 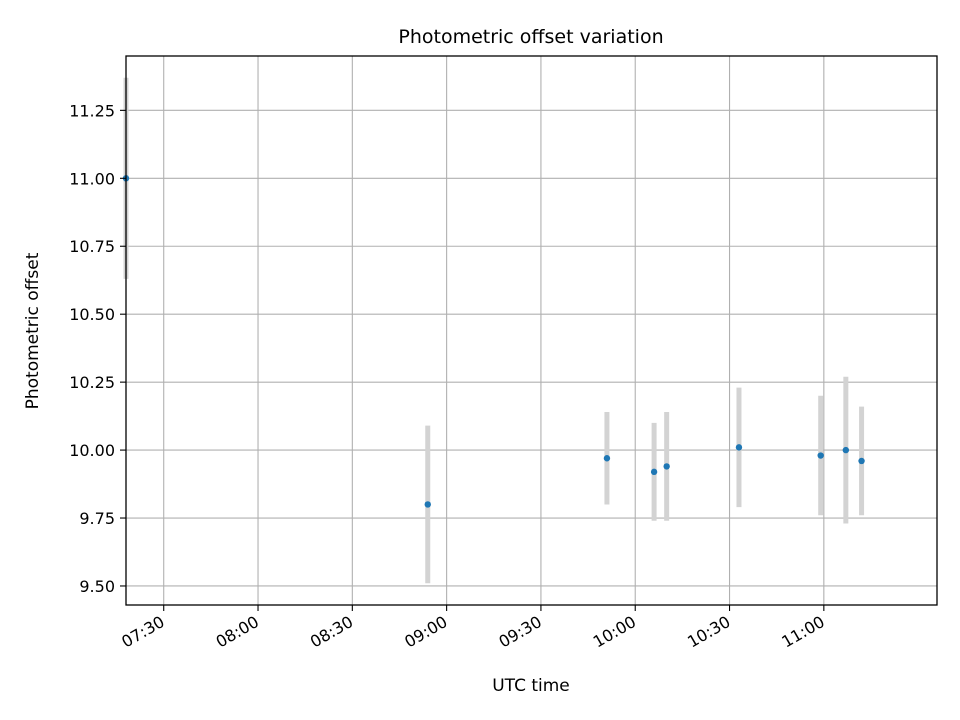 I want to click on y-tick-label: 10.75, so click(x=92, y=246).